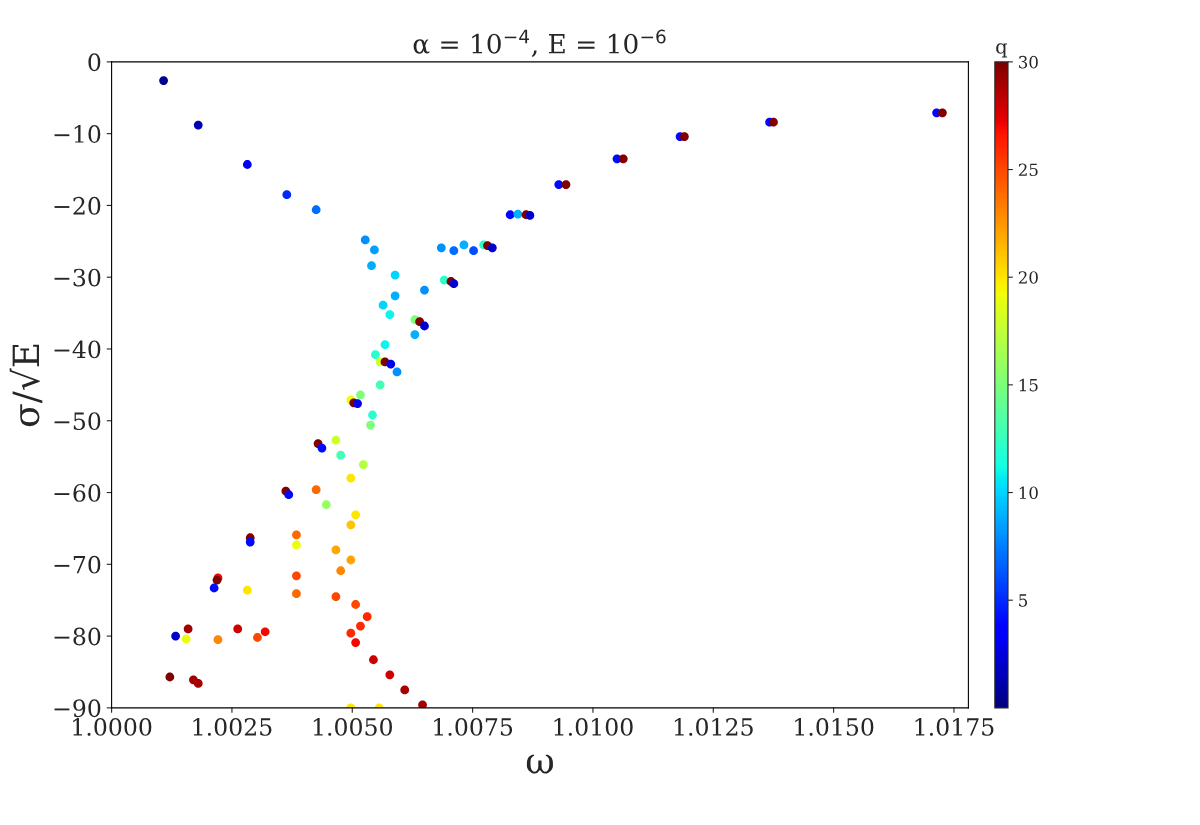  Describe the element at coordinates (77, 564) in the screenshot. I see `y-tick-label: −70` at that location.